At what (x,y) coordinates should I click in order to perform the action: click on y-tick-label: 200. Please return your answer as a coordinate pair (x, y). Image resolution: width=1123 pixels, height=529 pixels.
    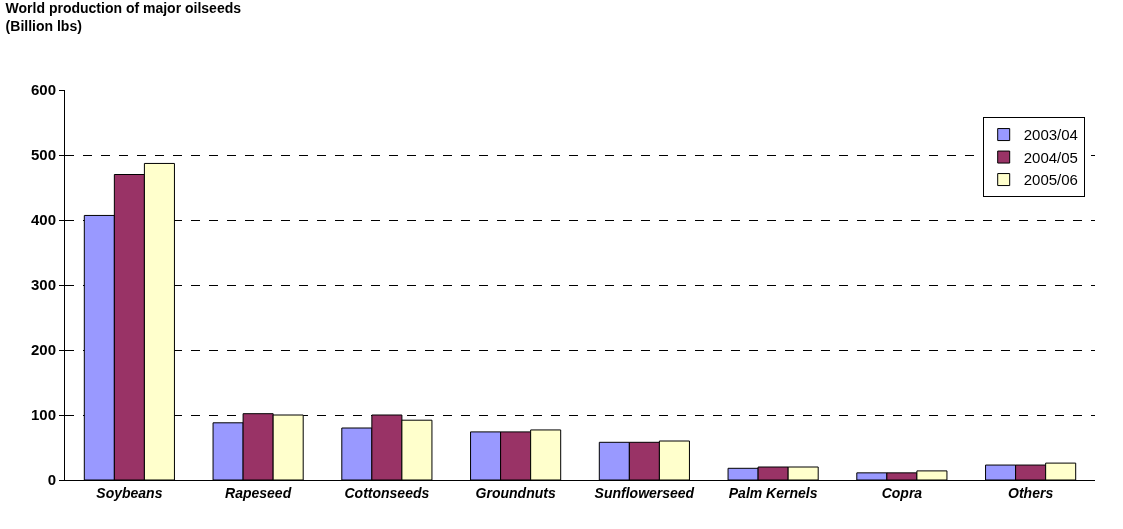
    Looking at the image, I should click on (43, 350).